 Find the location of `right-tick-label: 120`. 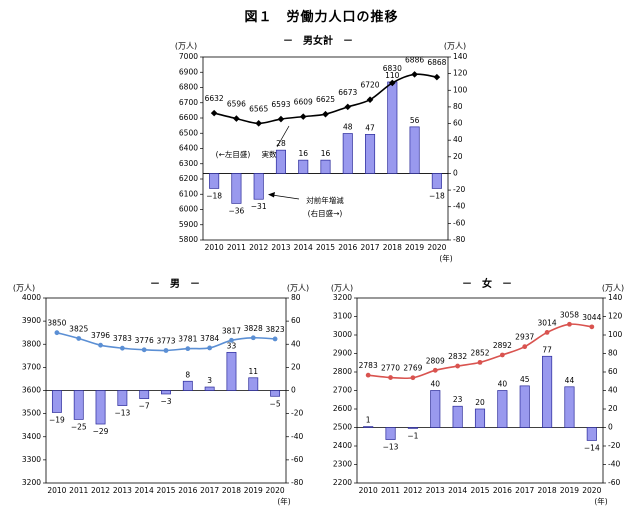

right-tick-label: 120 is located at coordinates (460, 73).